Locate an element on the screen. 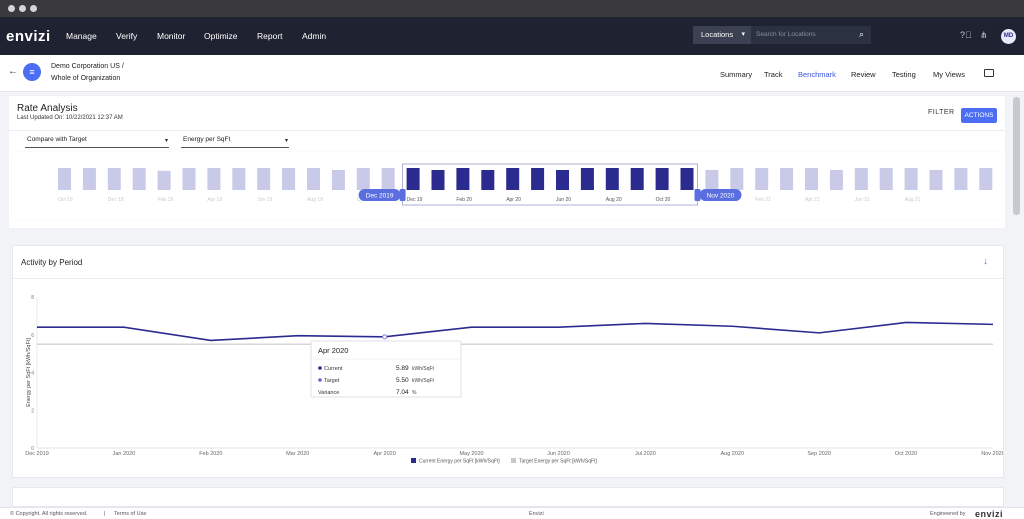 This screenshot has width=1024, height=519. actions-button: ACTIONS is located at coordinates (979, 115).